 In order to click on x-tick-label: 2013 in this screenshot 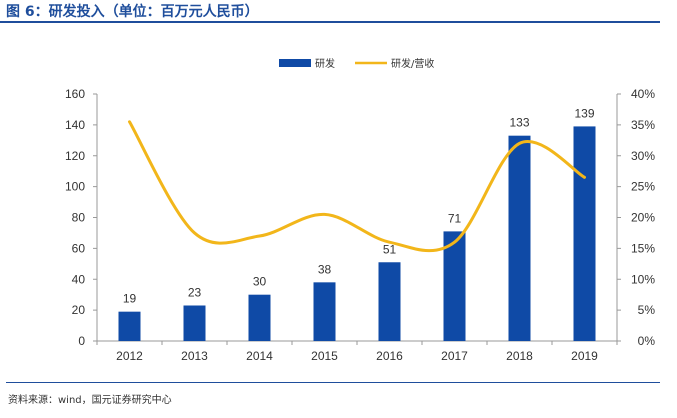, I will do `click(194, 356)`.